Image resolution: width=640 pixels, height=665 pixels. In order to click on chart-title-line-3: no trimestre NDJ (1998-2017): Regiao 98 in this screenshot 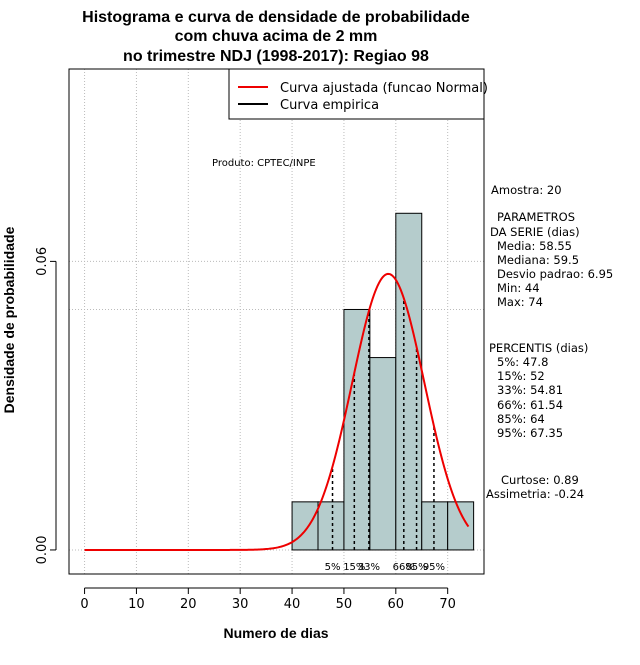, I will do `click(276, 56)`.